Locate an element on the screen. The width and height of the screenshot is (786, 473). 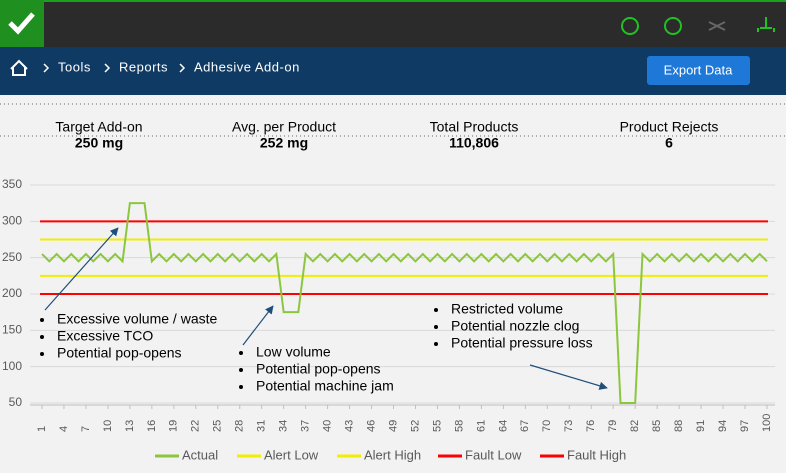
stat-label: Product Rejects is located at coordinates (669, 127).